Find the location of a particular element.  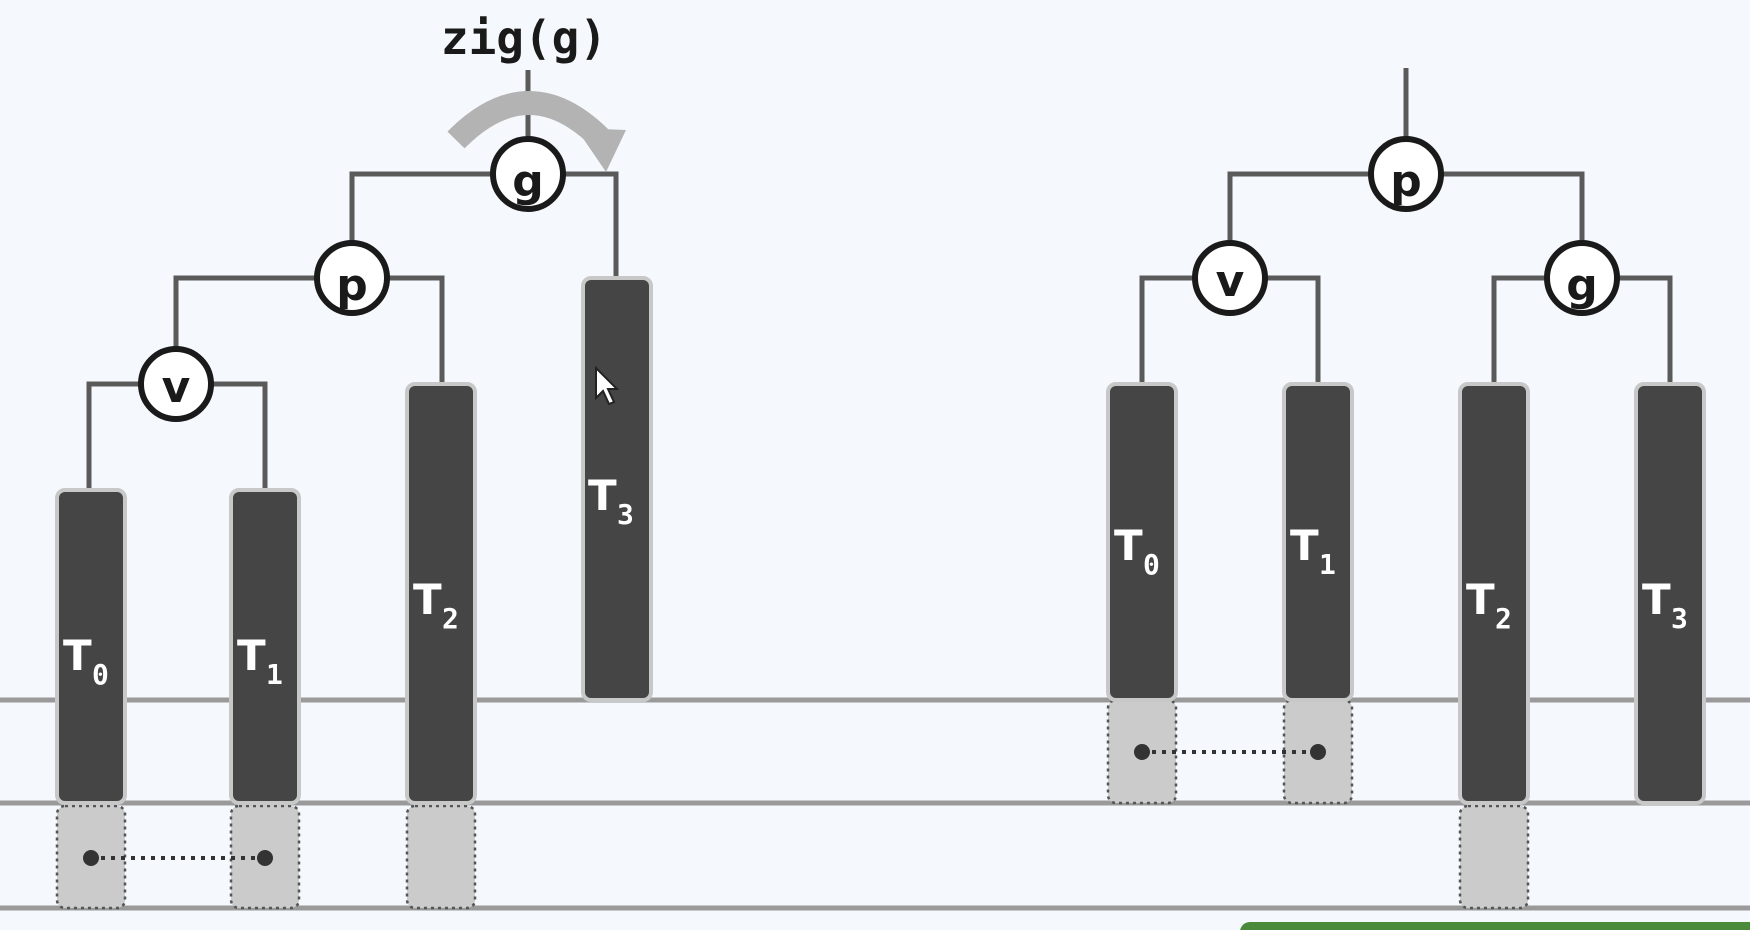

green-accent-bar is located at coordinates (1495, 926).